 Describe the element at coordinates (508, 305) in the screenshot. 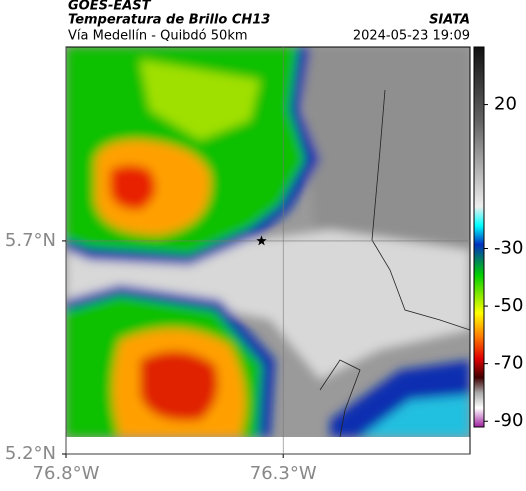

I see `colorbar-tick-label: -50` at that location.